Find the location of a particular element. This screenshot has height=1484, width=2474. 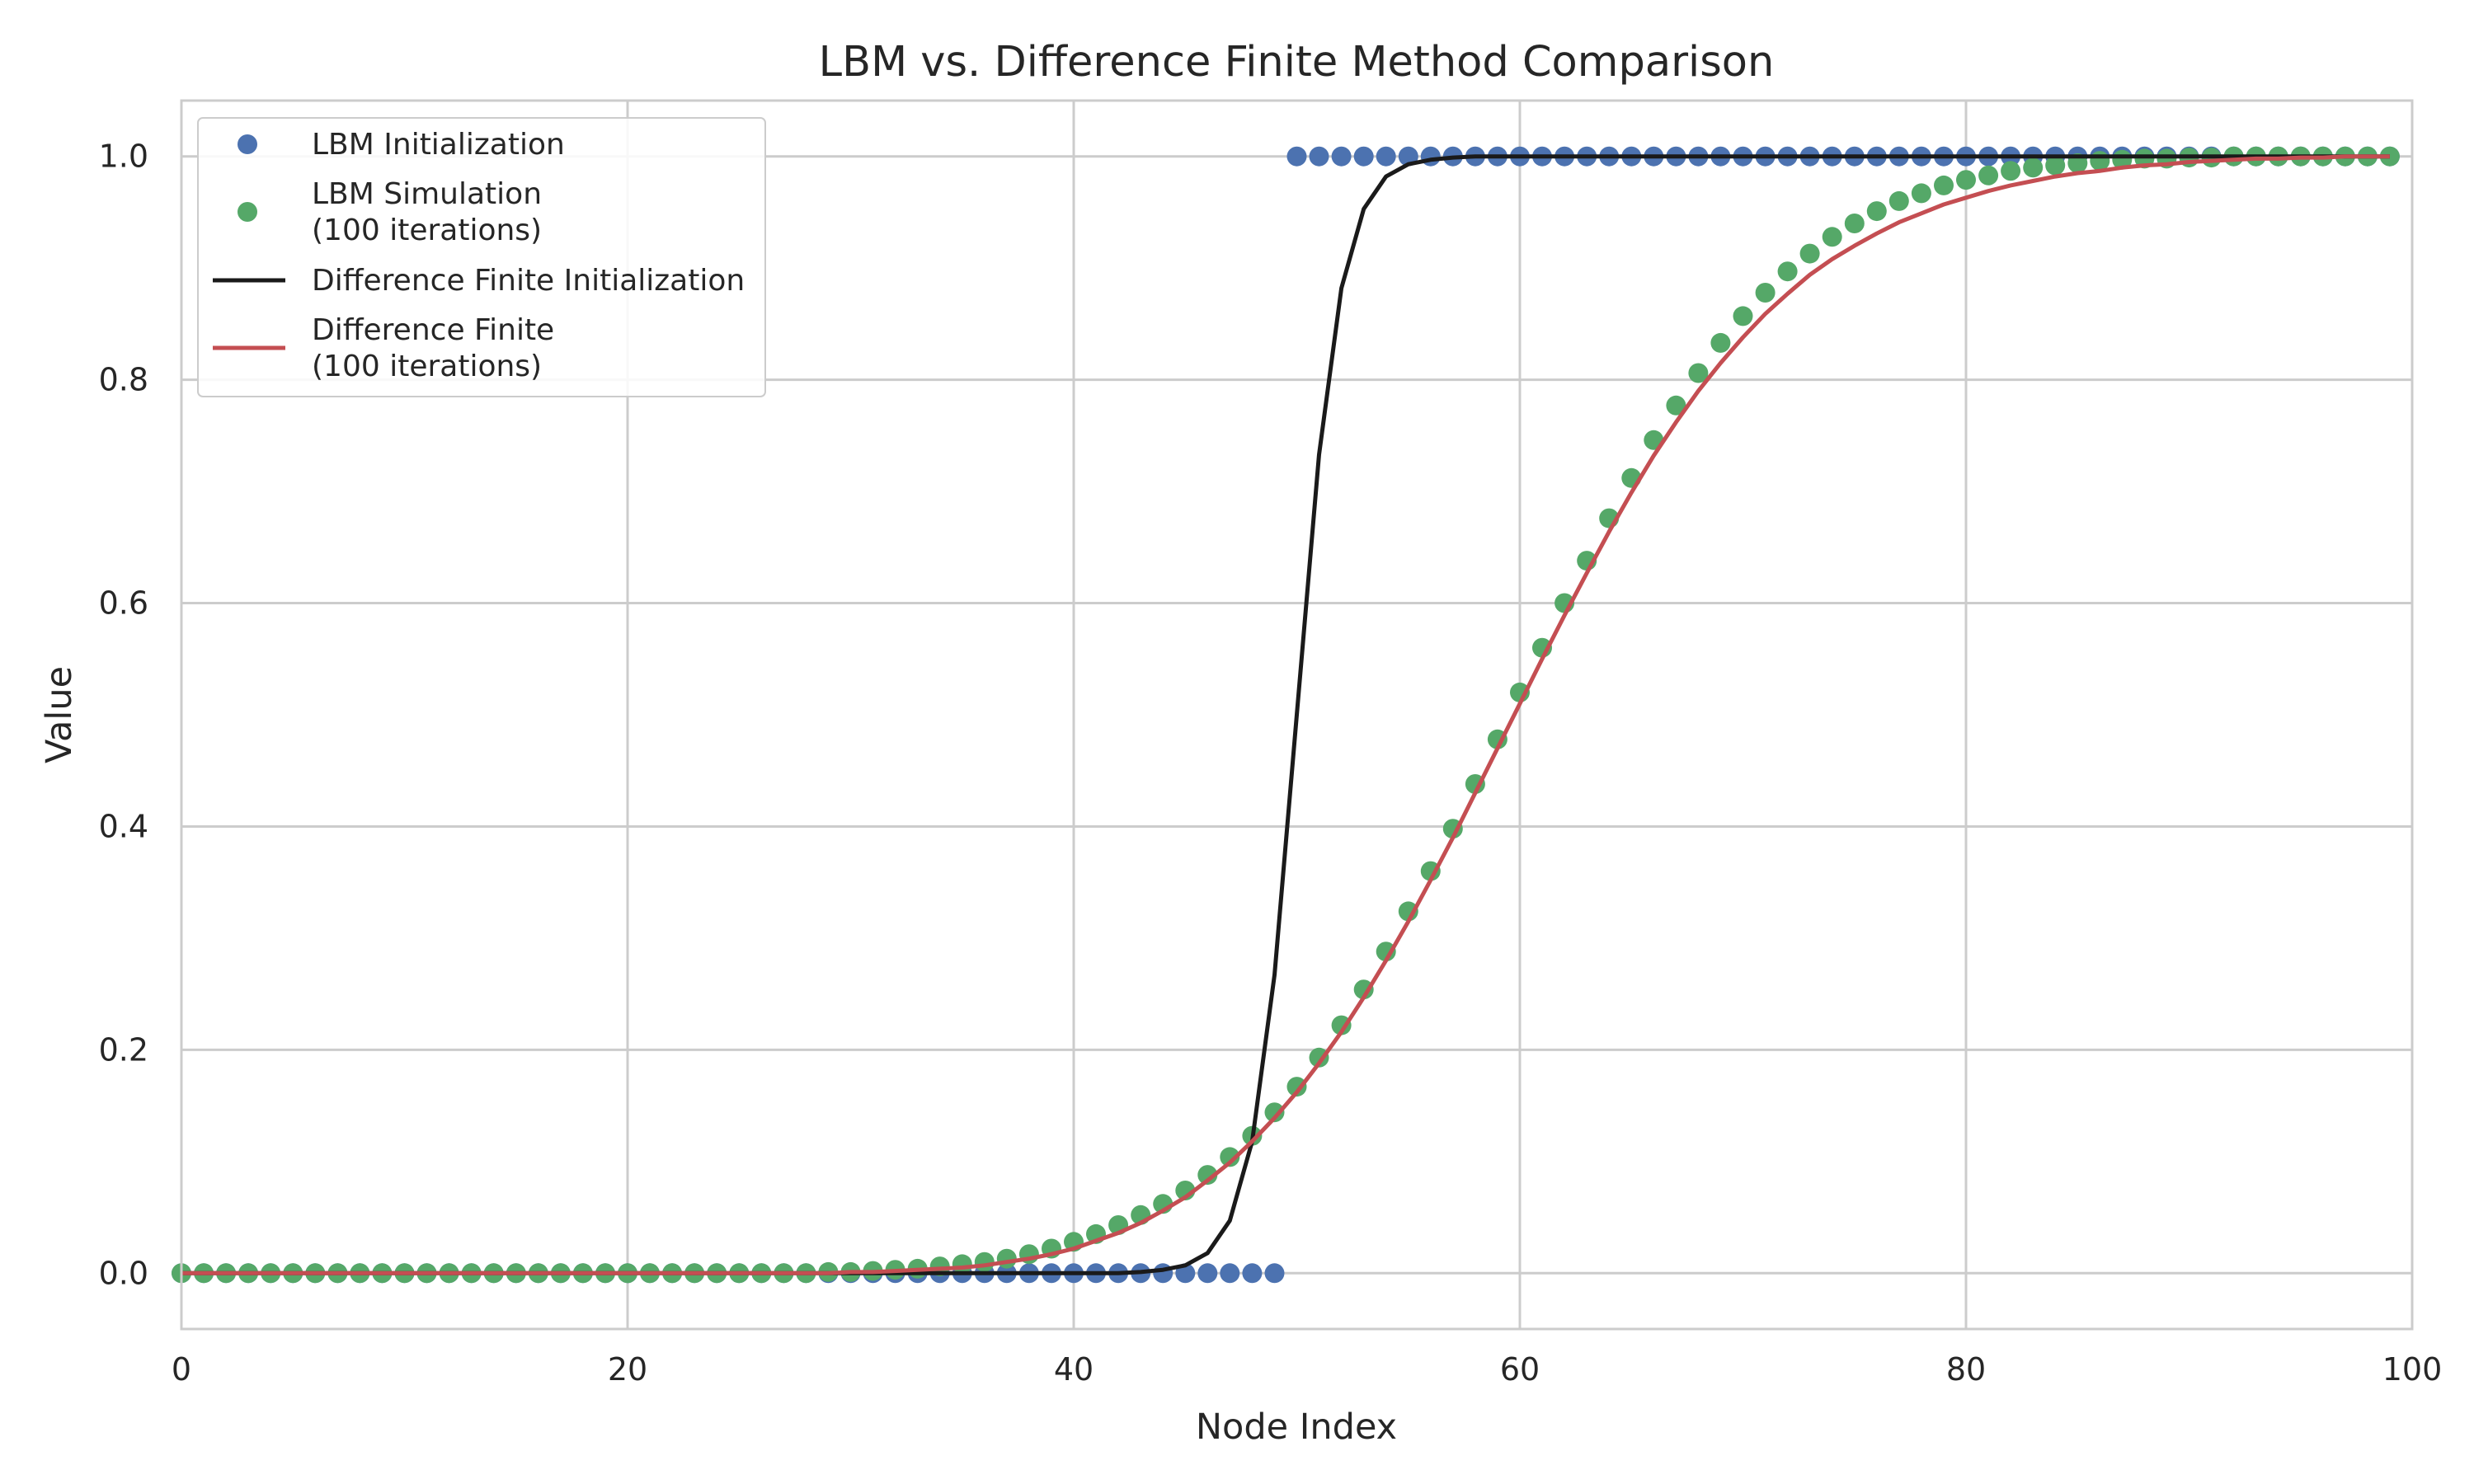

y-tick-label: 0.2 is located at coordinates (123, 1049).